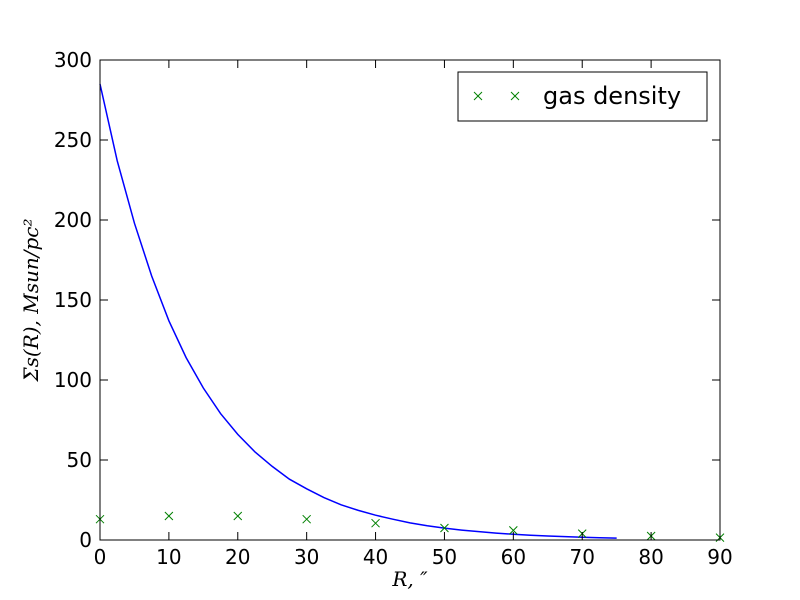 The height and width of the screenshot is (600, 800). Describe the element at coordinates (73, 220) in the screenshot. I see `y-tick-label: 200` at that location.